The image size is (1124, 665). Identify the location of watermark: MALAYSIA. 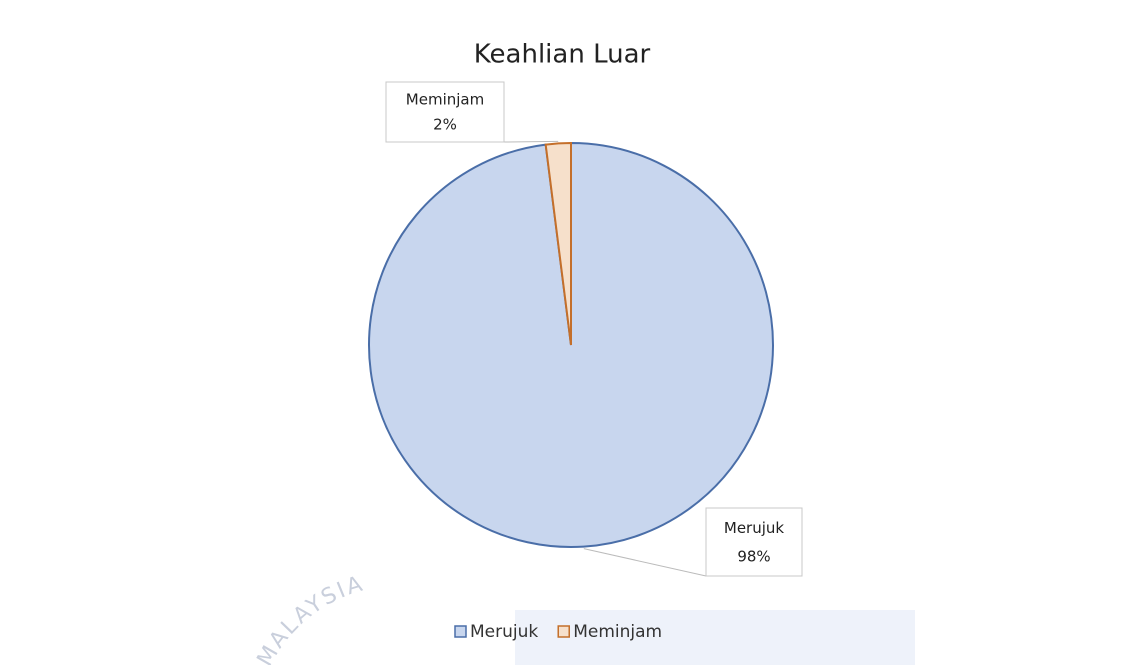
(310, 618).